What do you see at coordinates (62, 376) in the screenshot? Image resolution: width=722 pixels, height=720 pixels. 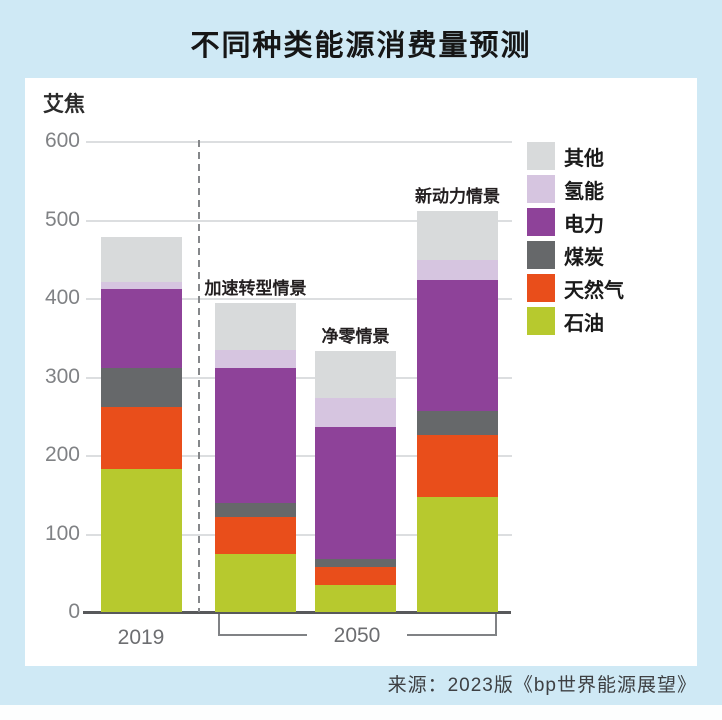 I see `y-tick-label-300: 300` at bounding box center [62, 376].